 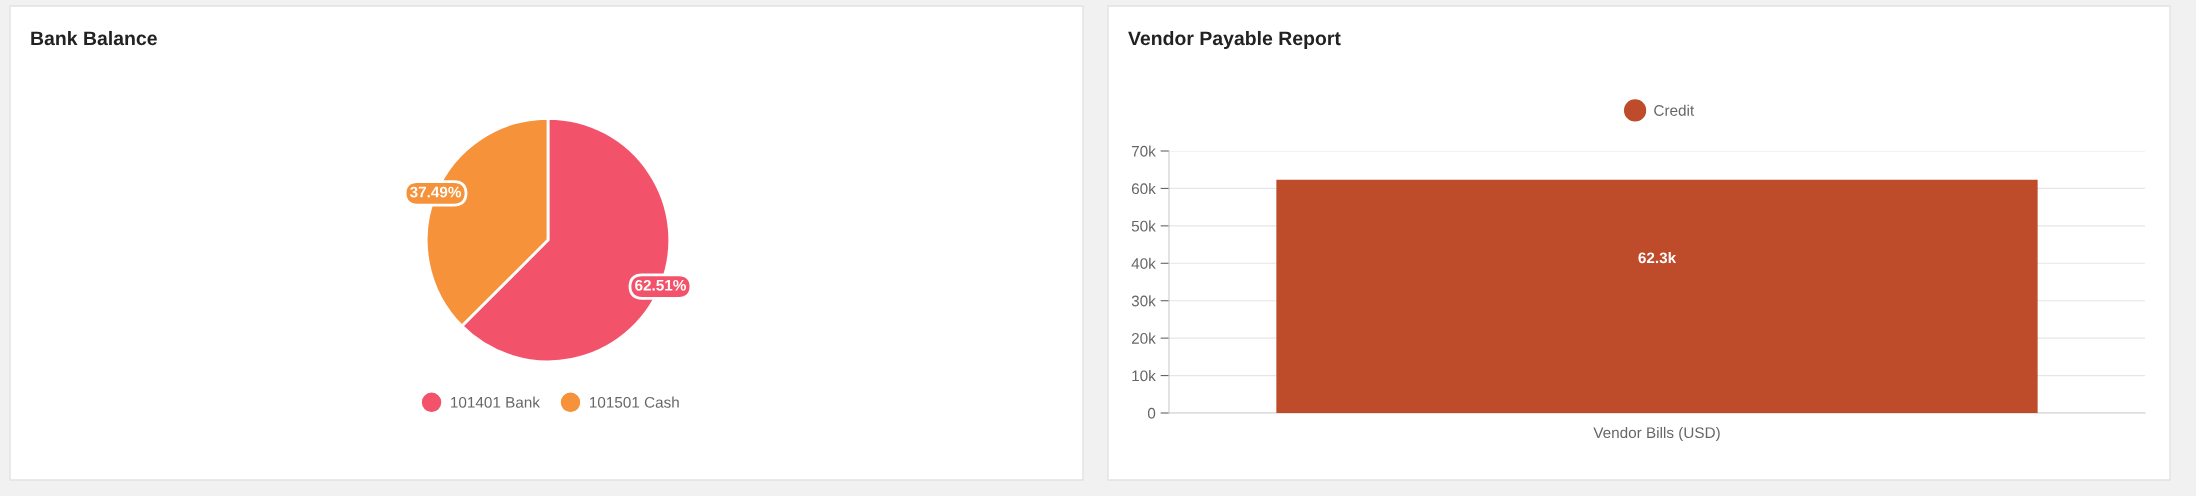 What do you see at coordinates (1143, 263) in the screenshot?
I see `y-tick-label: 40k` at bounding box center [1143, 263].